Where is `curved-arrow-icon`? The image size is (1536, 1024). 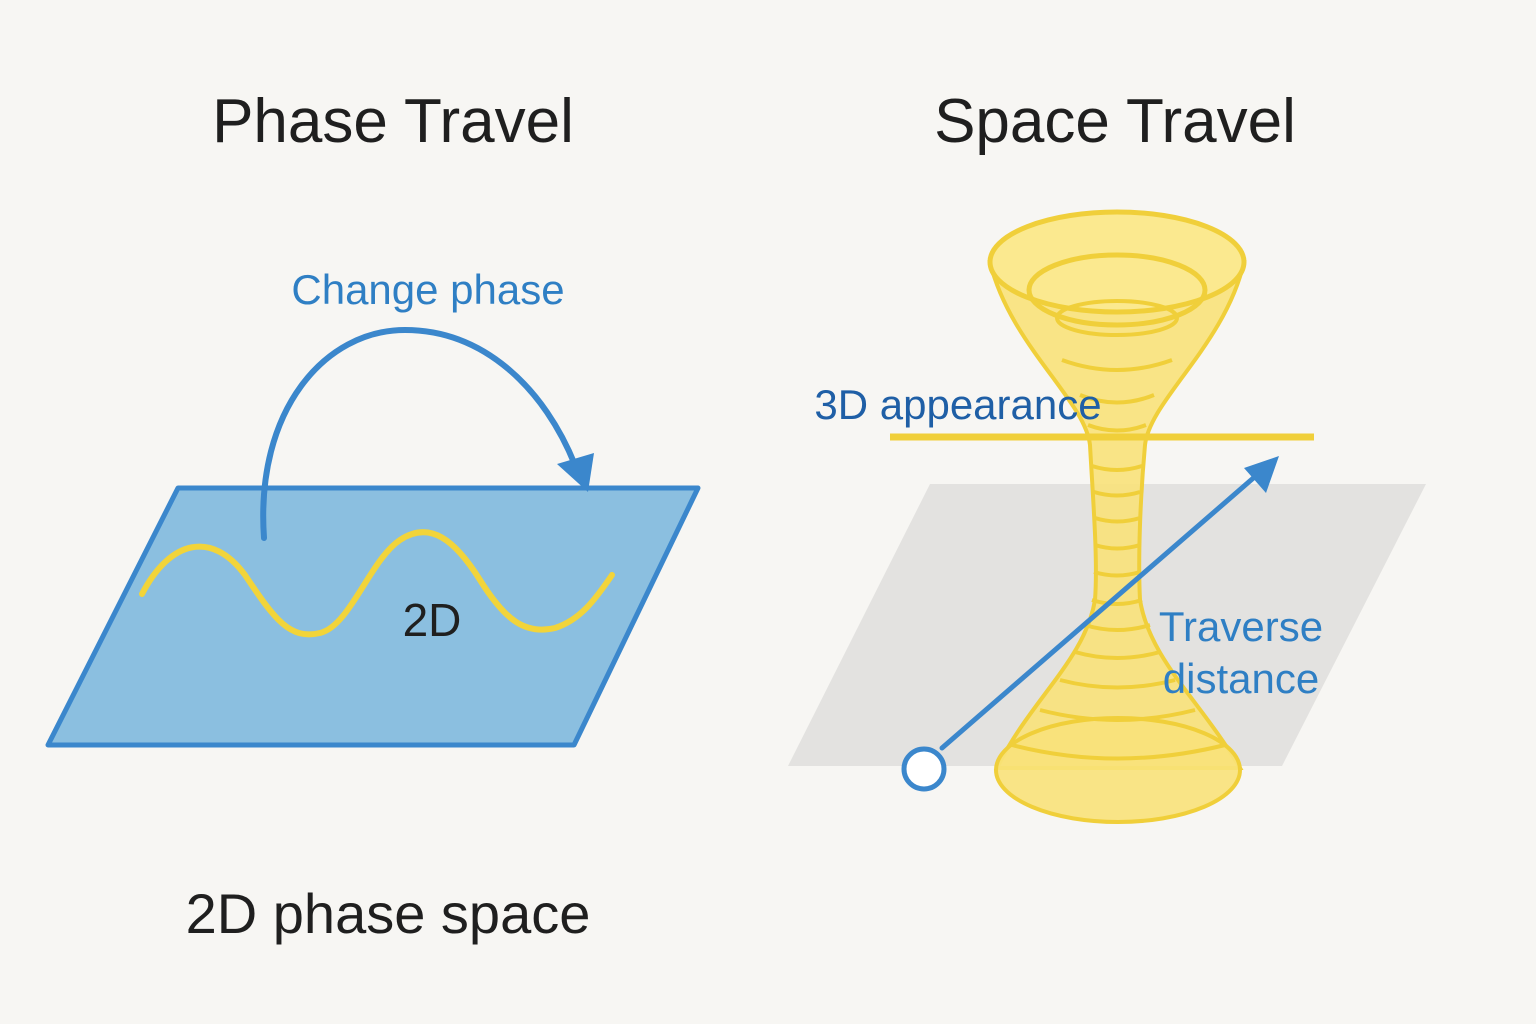 curved-arrow-icon is located at coordinates (427, 433).